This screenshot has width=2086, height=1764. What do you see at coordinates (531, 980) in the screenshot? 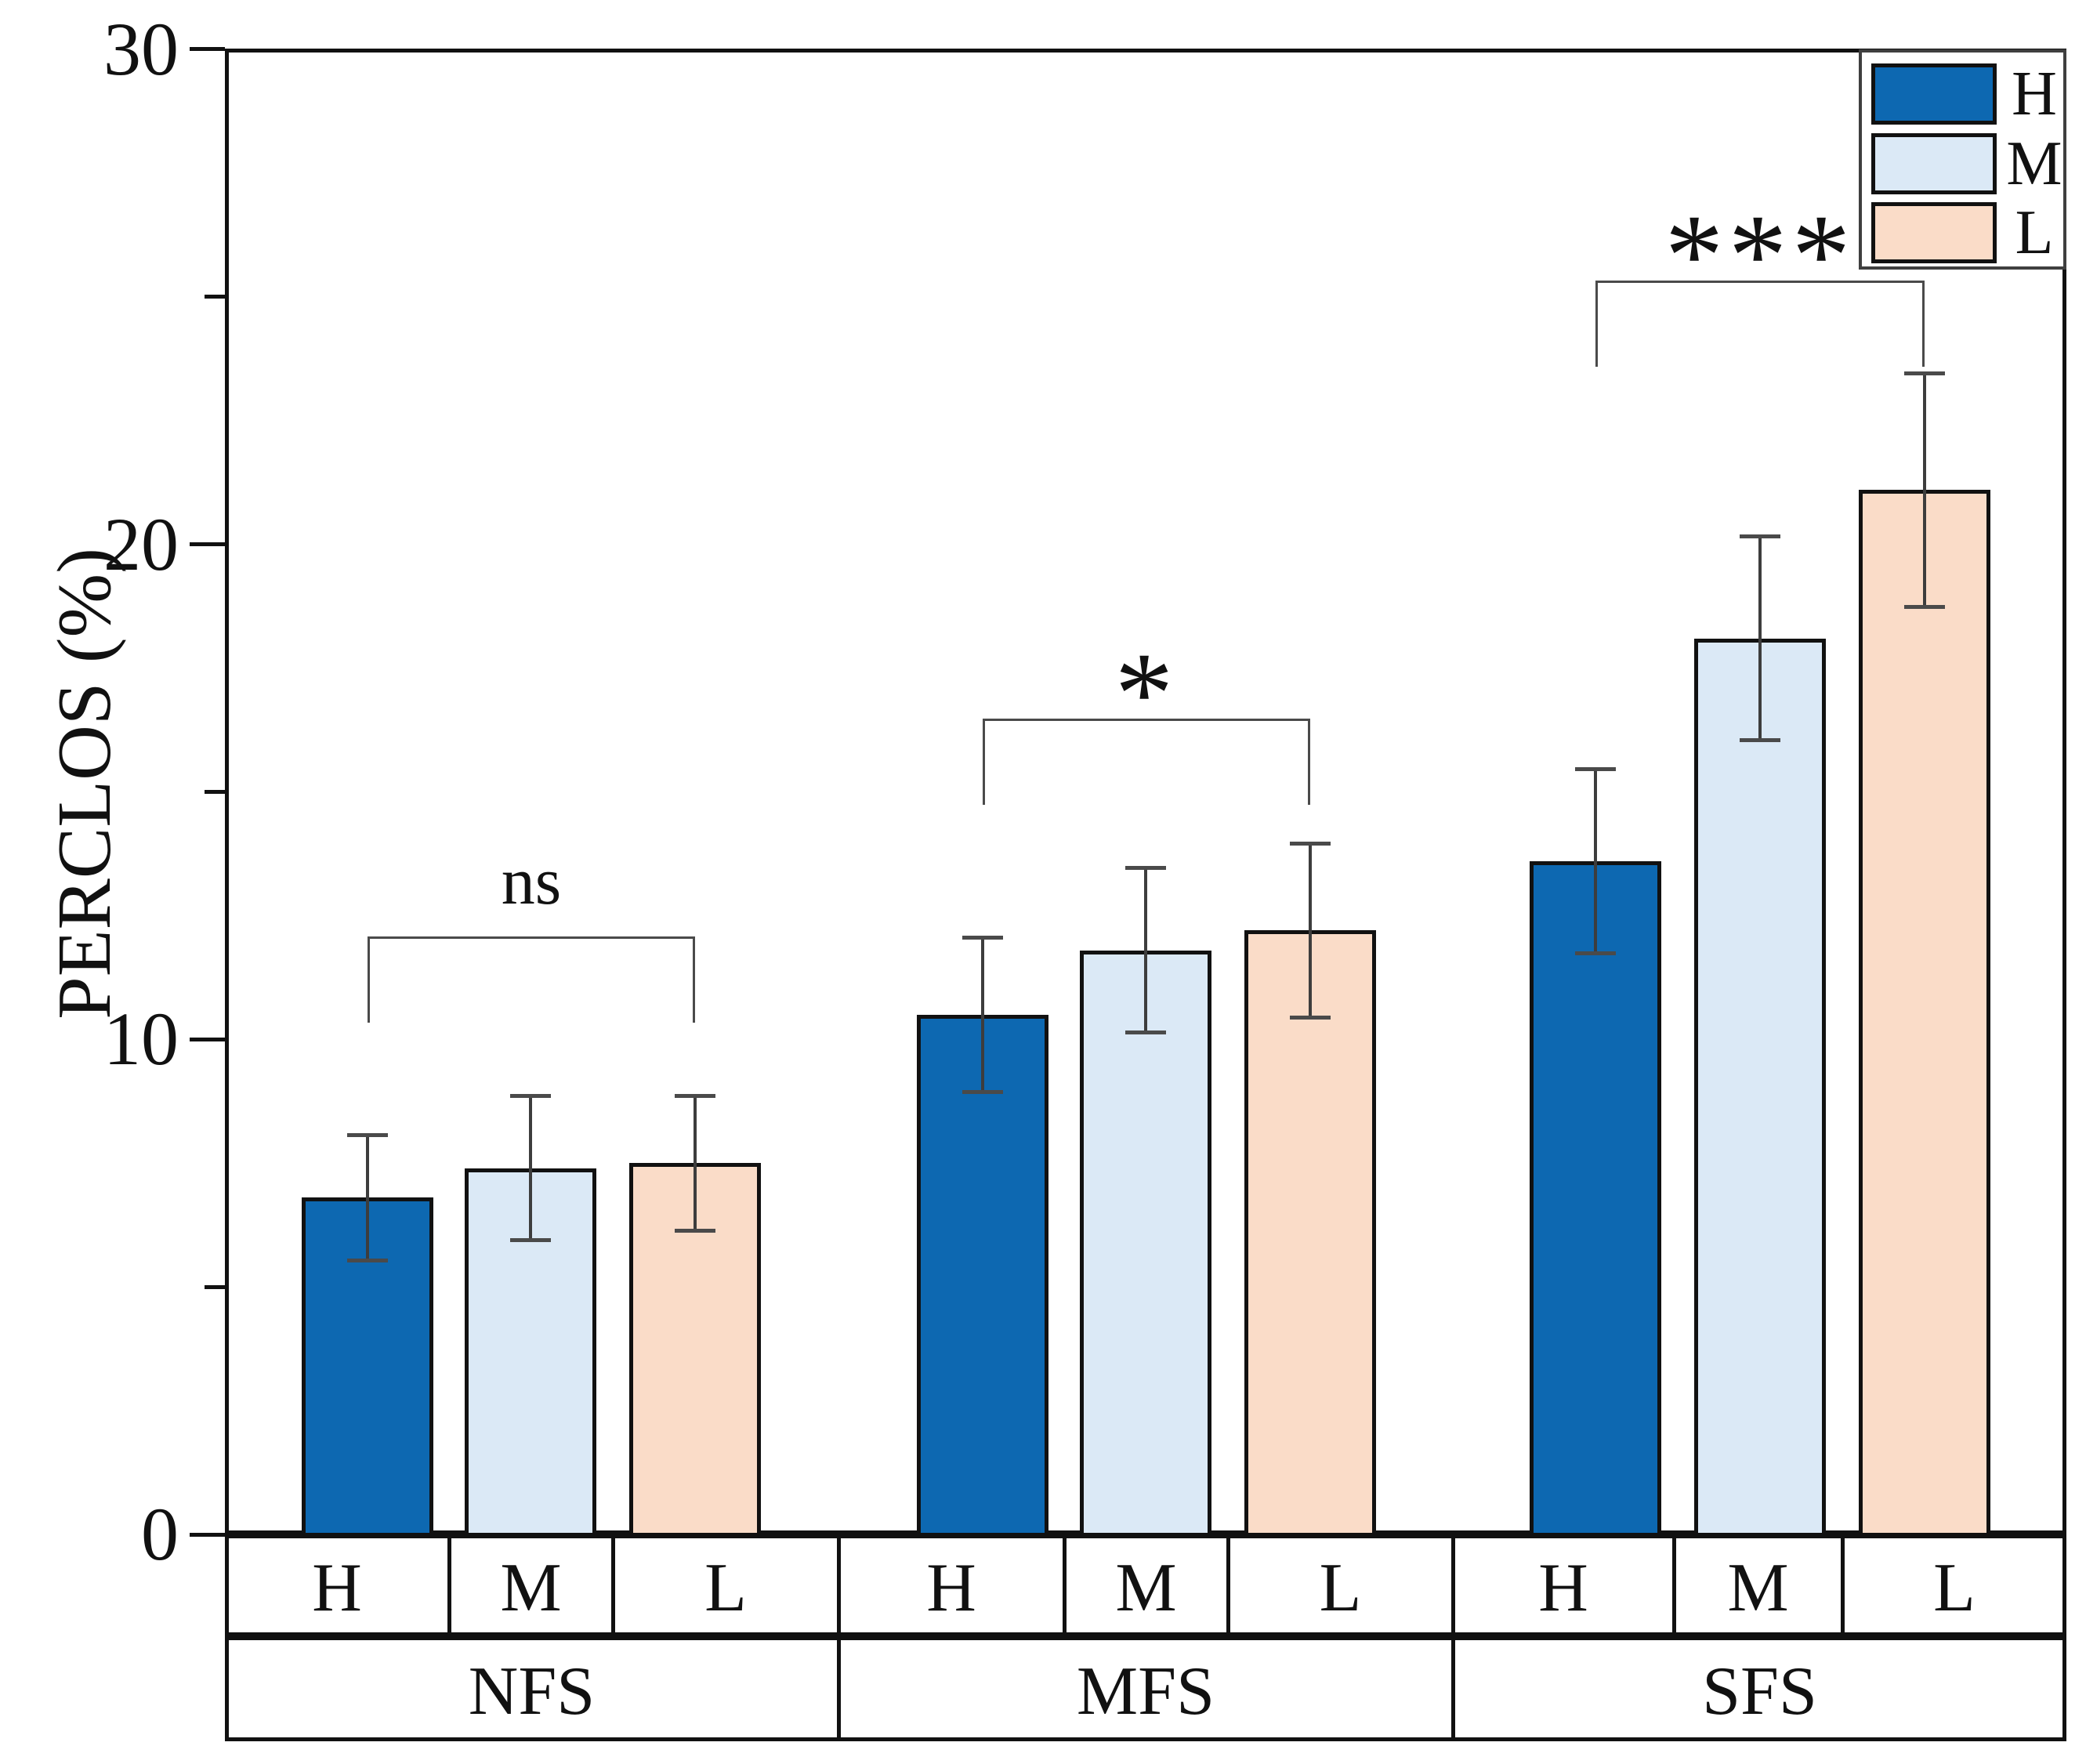
I see `sig-bracket-NFS` at bounding box center [531, 980].